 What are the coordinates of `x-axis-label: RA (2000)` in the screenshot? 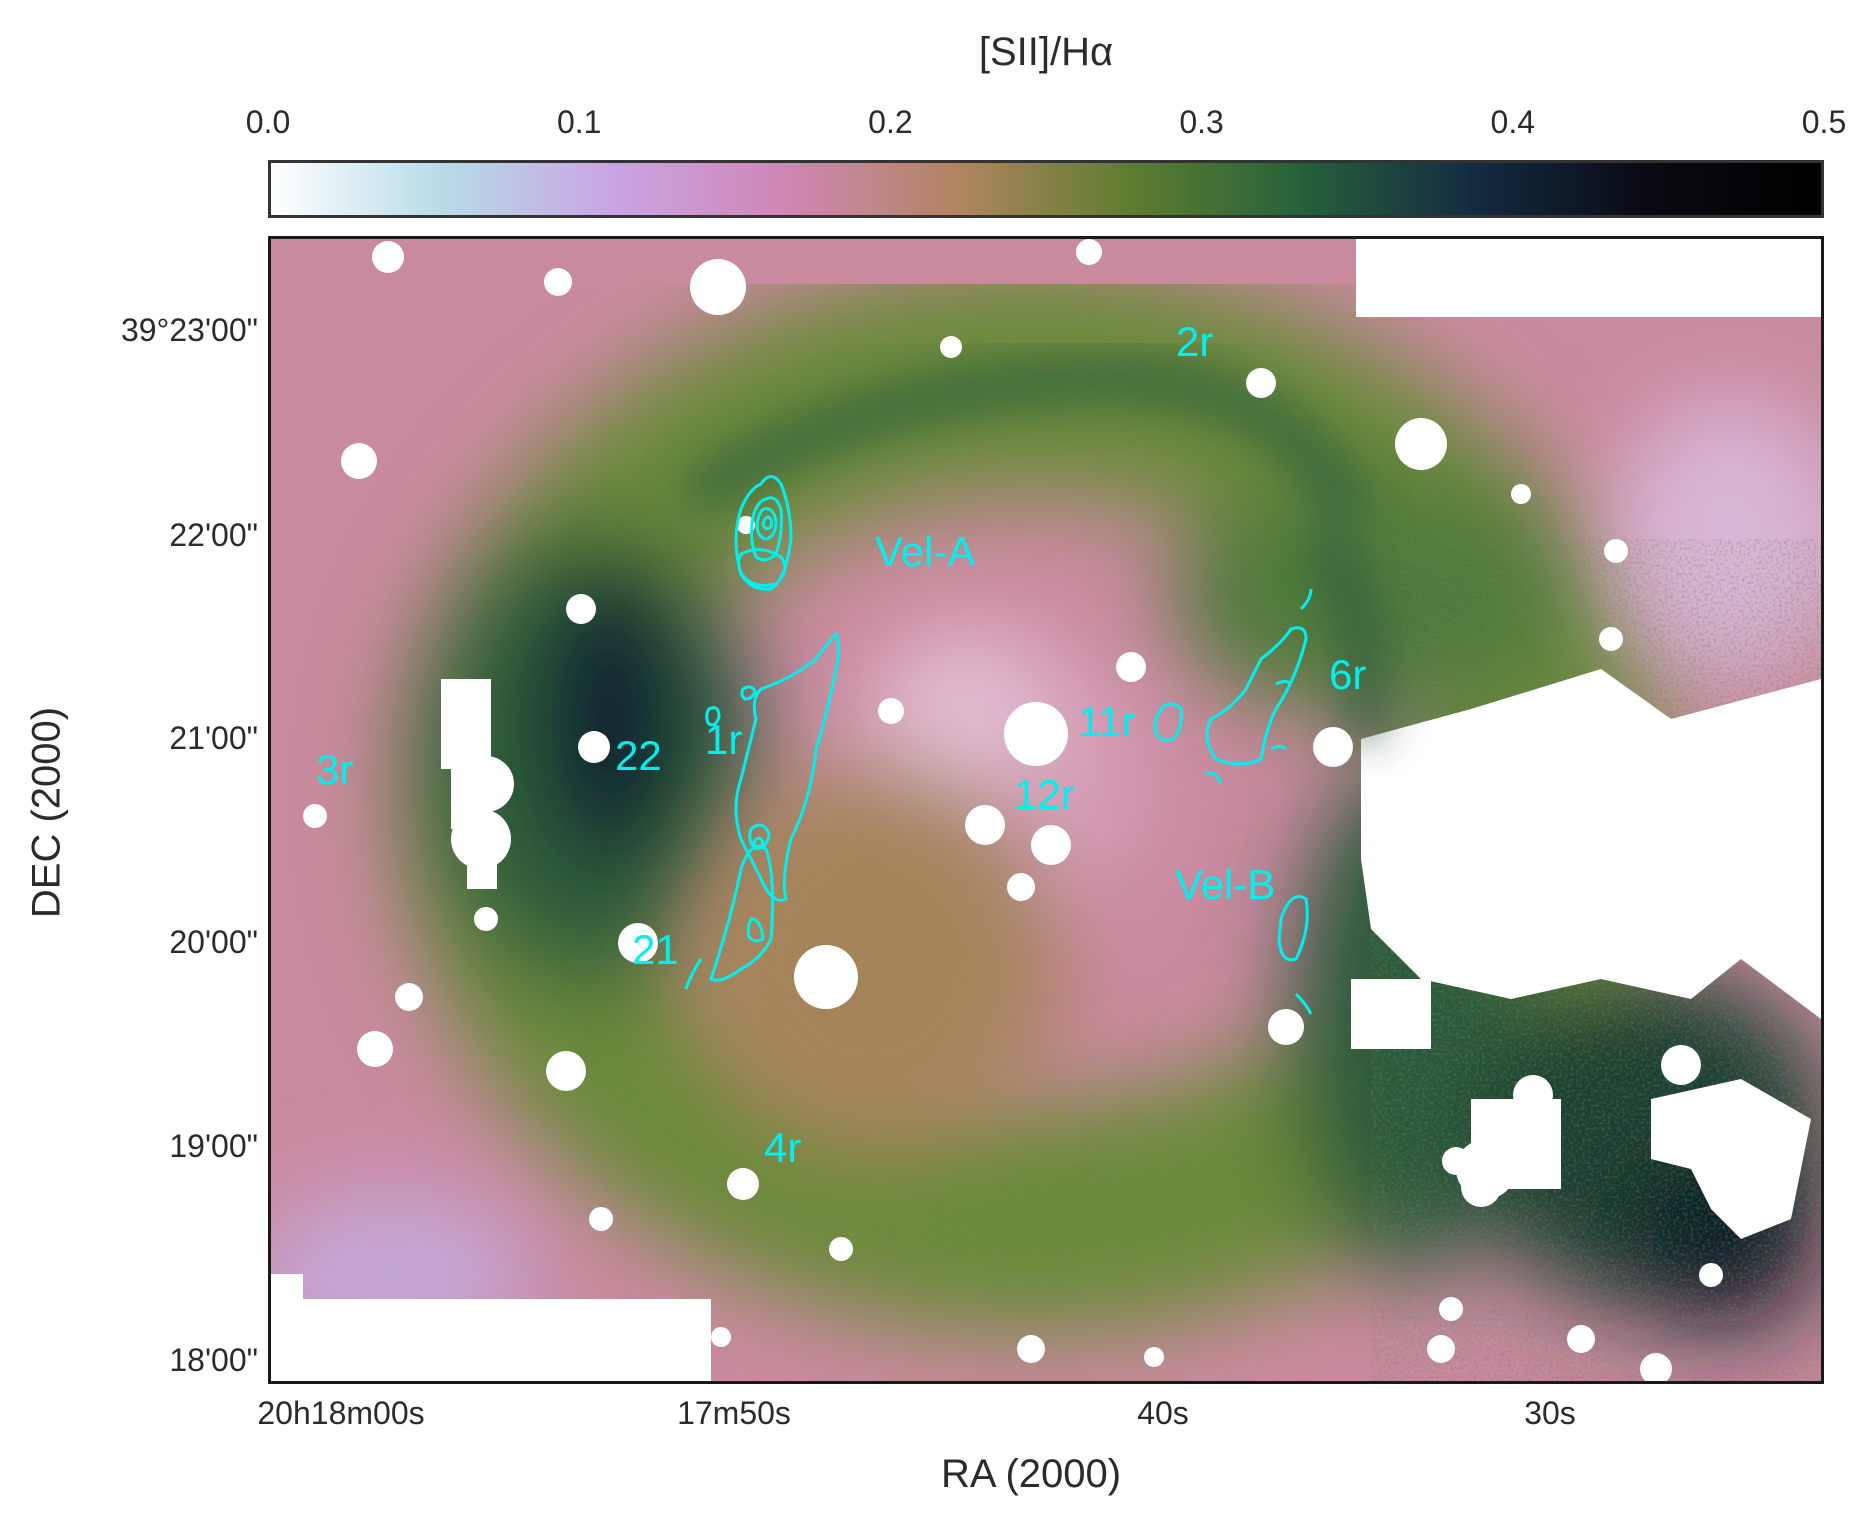 It's located at (1031, 1474).